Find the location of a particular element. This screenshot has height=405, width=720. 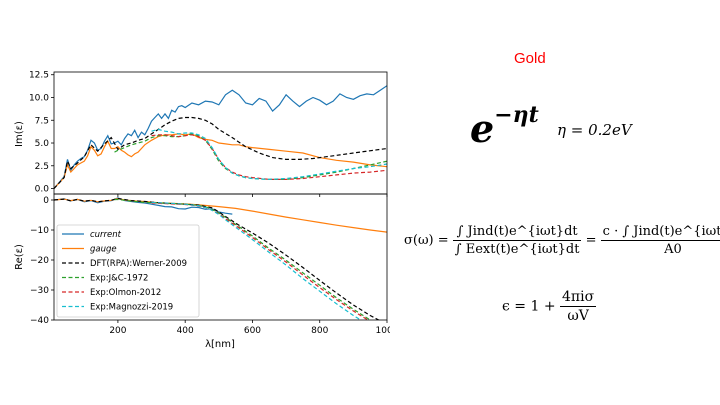

y-tick-label: −40 is located at coordinates (39, 321).